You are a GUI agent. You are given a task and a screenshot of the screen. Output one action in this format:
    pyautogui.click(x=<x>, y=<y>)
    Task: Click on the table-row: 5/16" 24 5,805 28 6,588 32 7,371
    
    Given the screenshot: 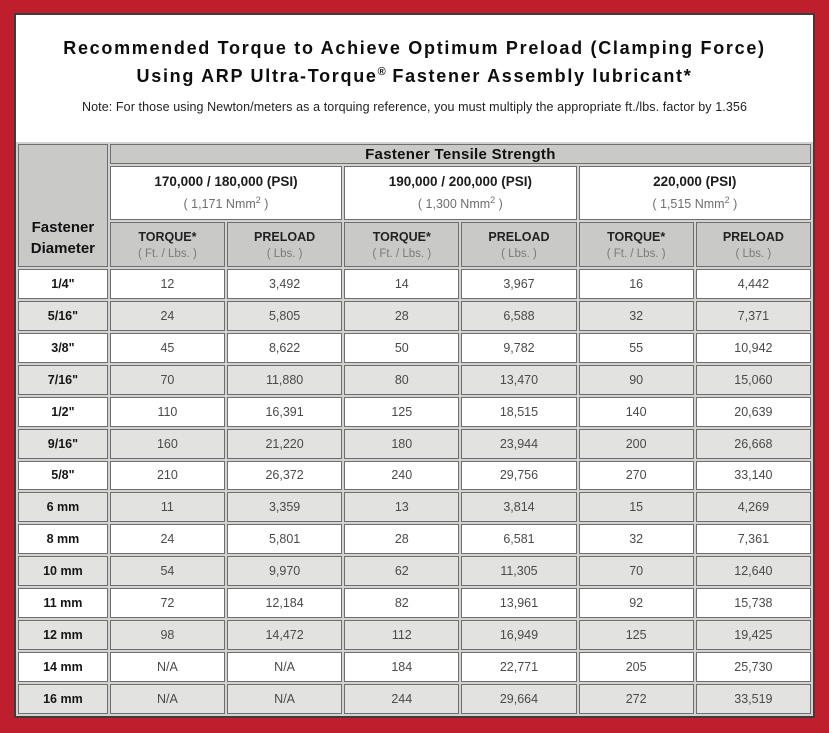 What is the action you would take?
    pyautogui.click(x=414, y=315)
    